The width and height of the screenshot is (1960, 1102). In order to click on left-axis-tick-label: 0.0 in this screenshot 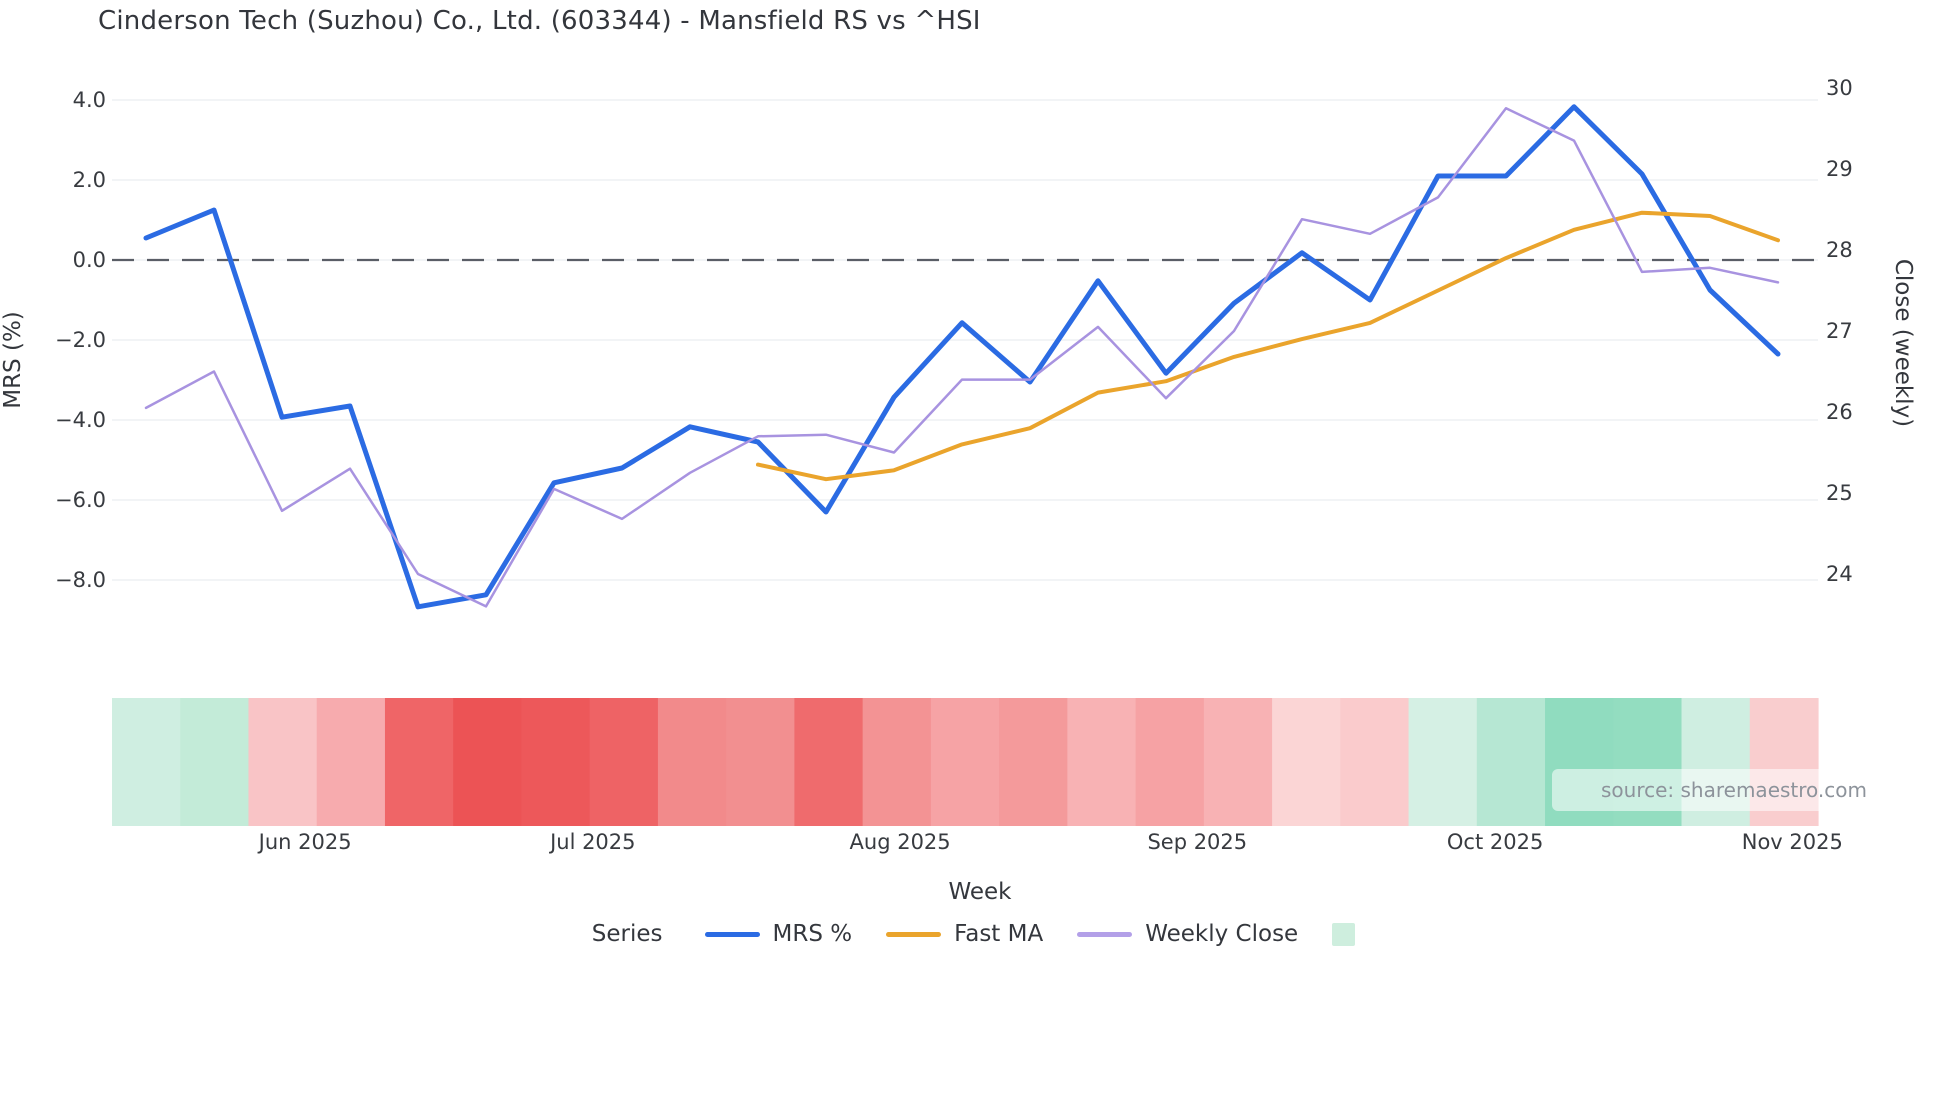, I will do `click(89, 260)`.